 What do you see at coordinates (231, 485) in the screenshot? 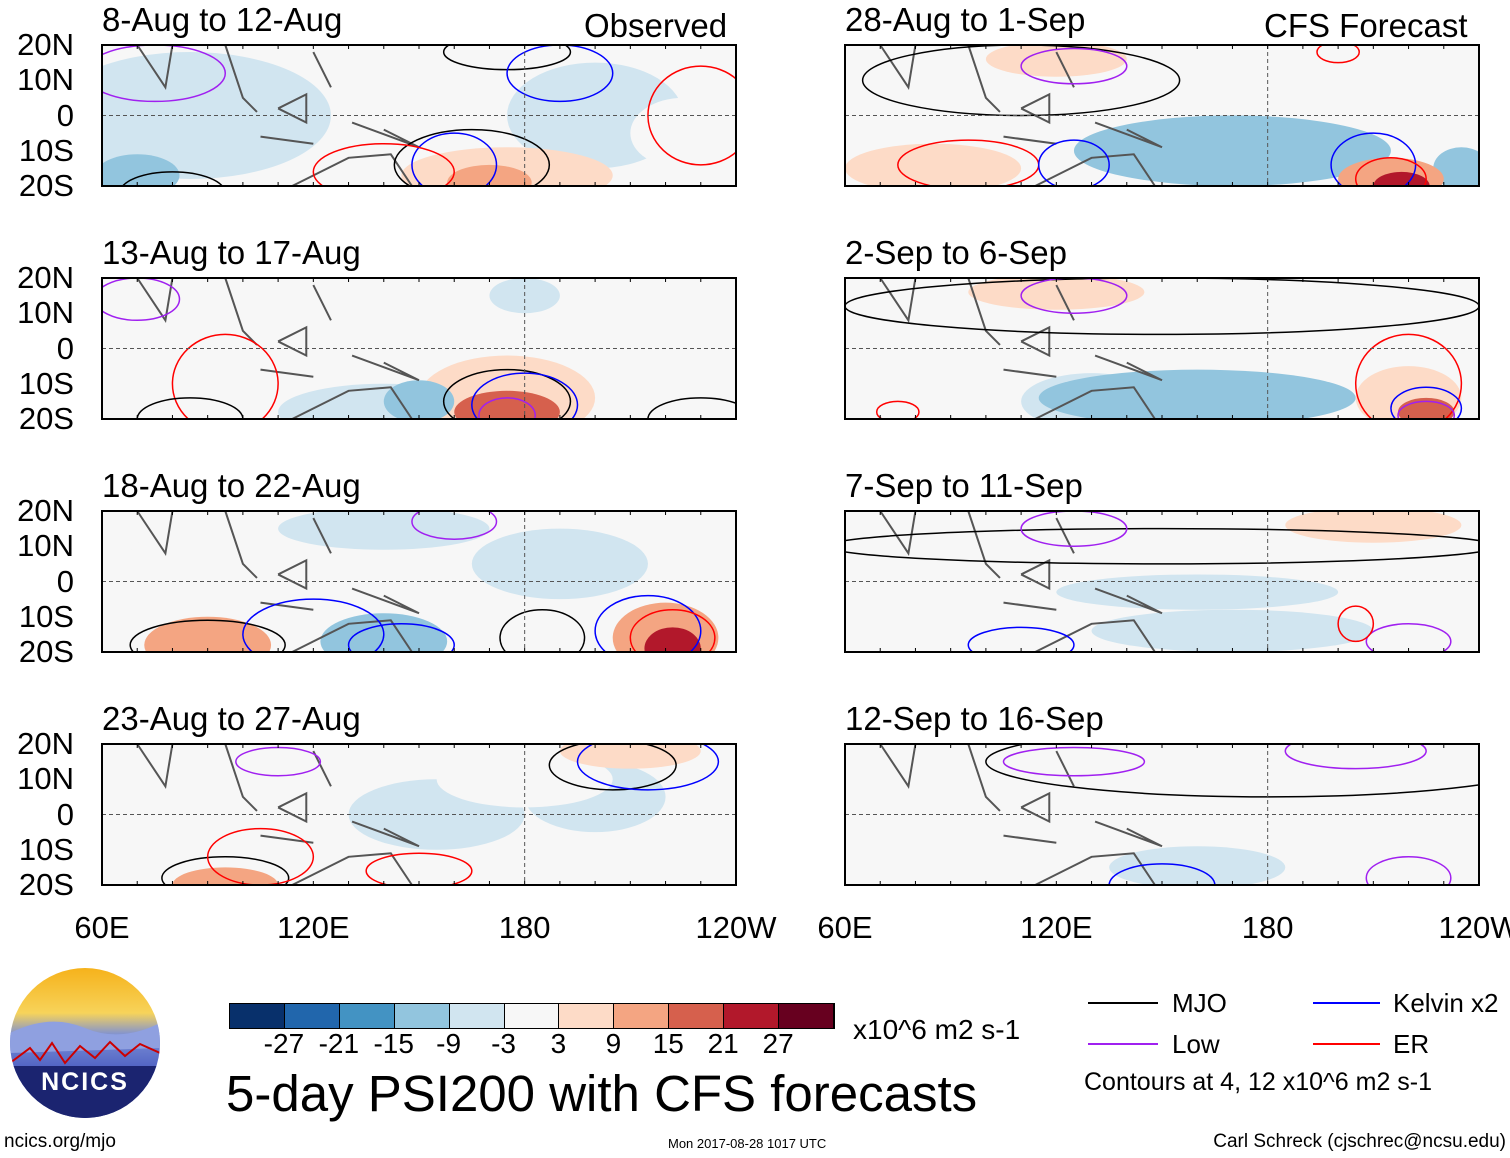
I see `panel-title: 18-Aug to 22-Aug` at bounding box center [231, 485].